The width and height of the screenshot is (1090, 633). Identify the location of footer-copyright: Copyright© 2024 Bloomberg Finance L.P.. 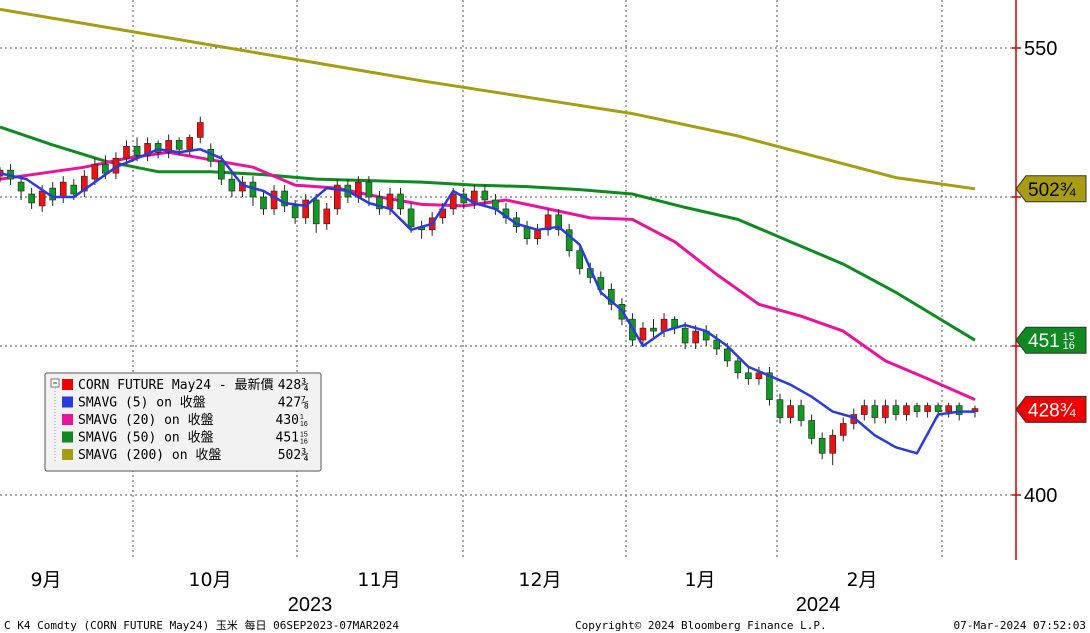
(701, 625).